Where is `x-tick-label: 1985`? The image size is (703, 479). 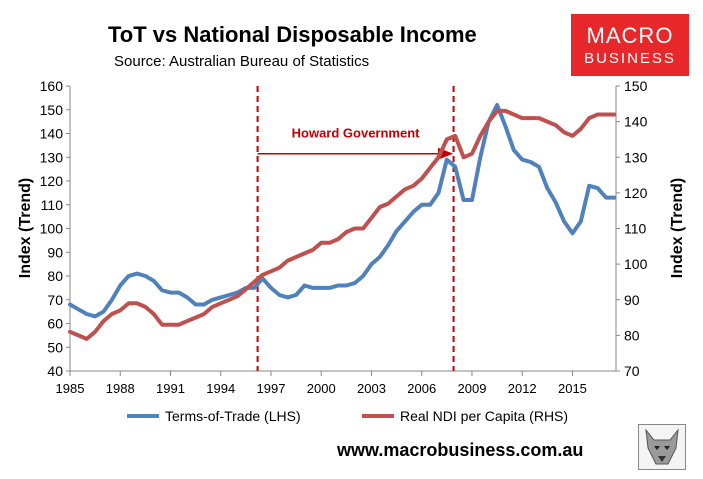 x-tick-label: 1985 is located at coordinates (70, 388).